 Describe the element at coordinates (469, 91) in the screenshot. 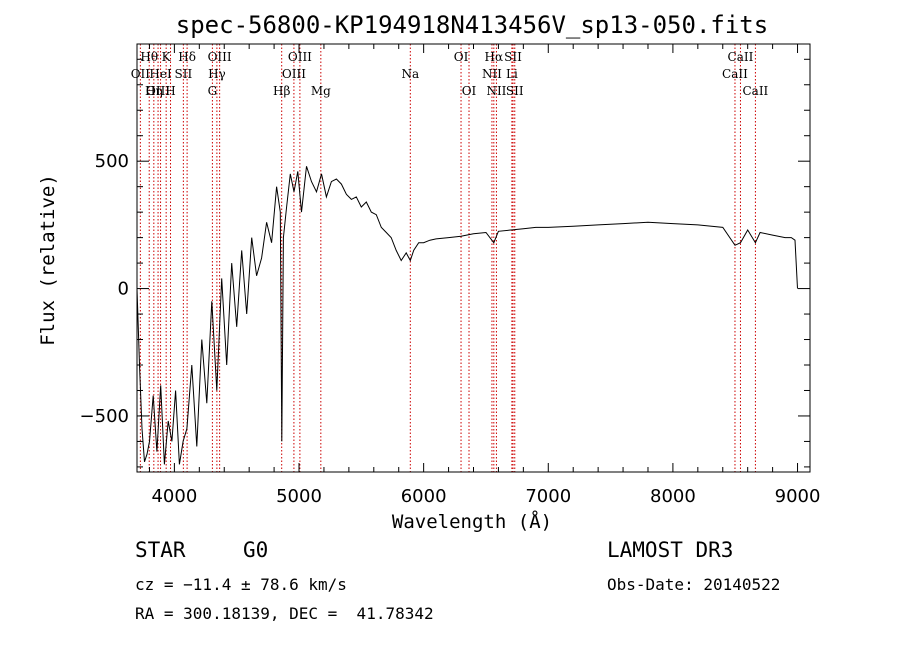

I see `line-label-18: OI` at that location.